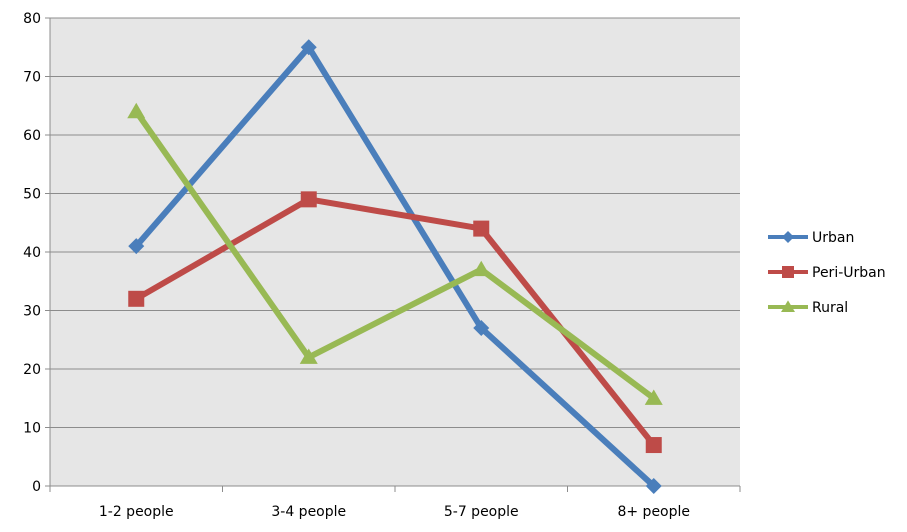 This screenshot has height=532, width=907. What do you see at coordinates (136, 512) in the screenshot?
I see `x-tick-label: 1-2 people` at bounding box center [136, 512].